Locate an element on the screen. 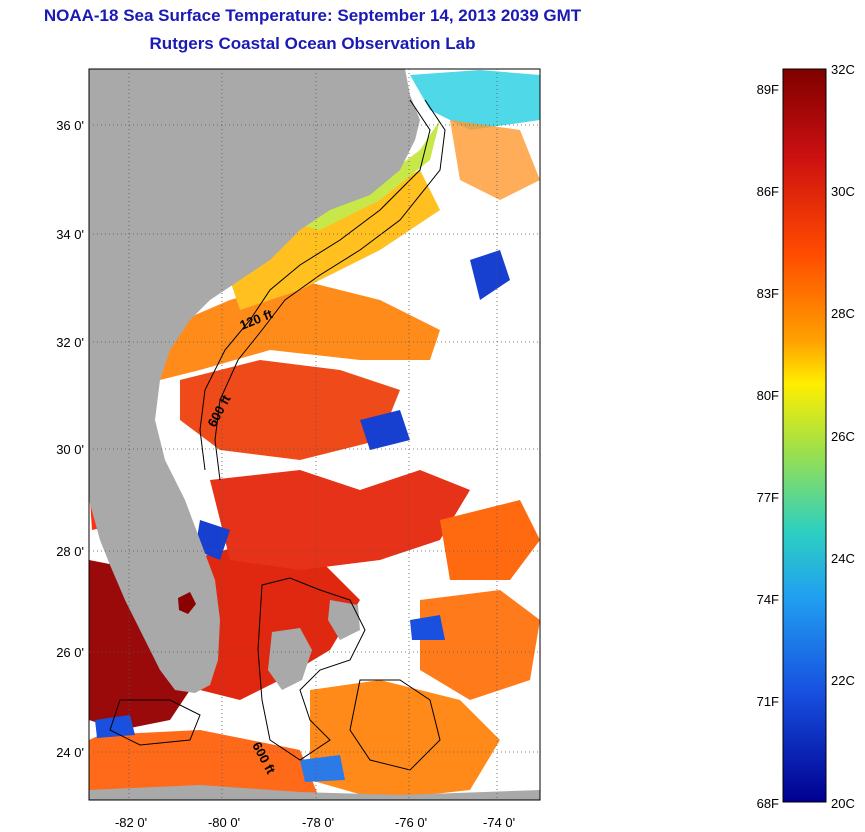 The width and height of the screenshot is (865, 832). colorbar-label-f: 83F is located at coordinates (768, 293).